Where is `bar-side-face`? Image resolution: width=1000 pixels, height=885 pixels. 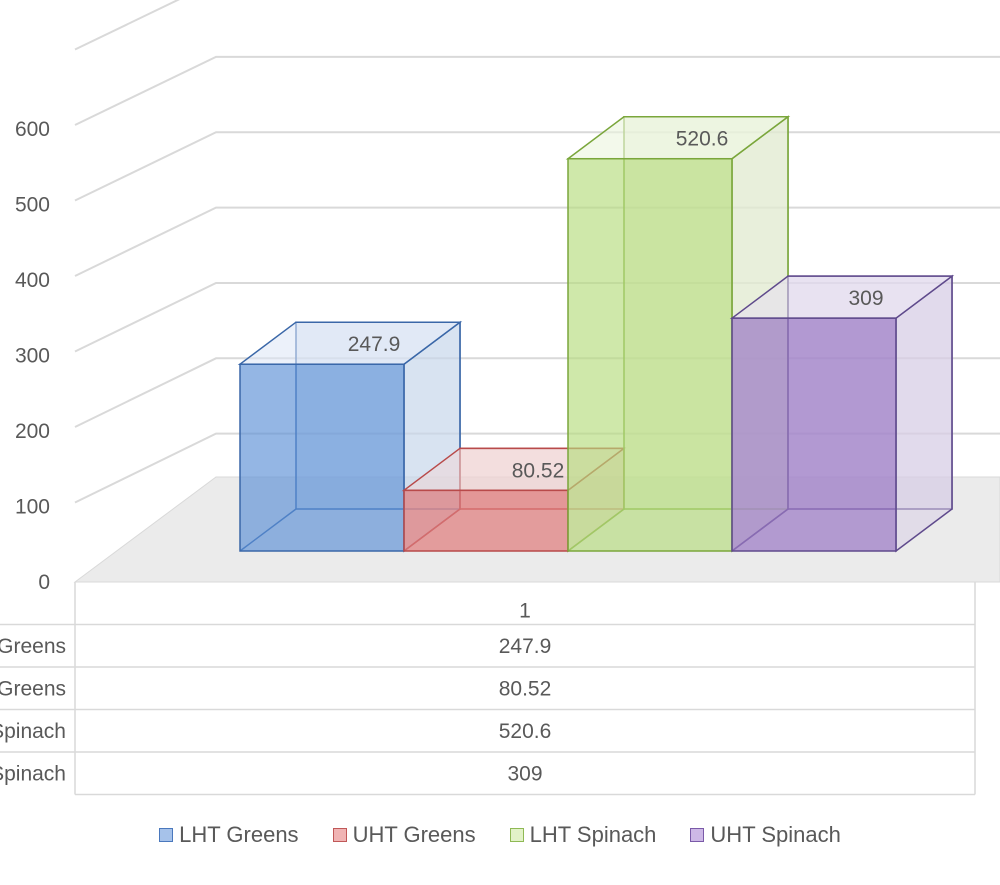 bar-side-face is located at coordinates (924, 413).